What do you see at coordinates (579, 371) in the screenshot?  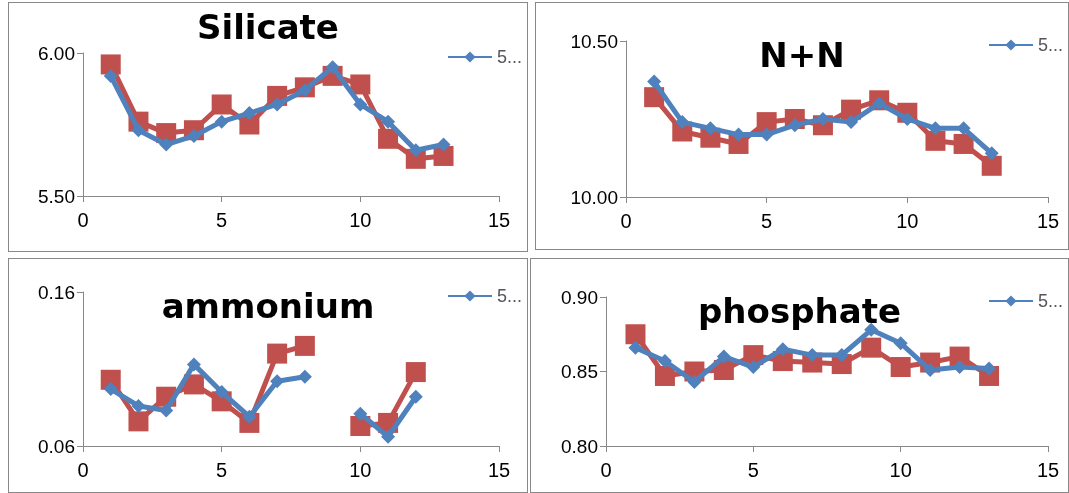 I see `y-tick-label: 0.85` at bounding box center [579, 371].